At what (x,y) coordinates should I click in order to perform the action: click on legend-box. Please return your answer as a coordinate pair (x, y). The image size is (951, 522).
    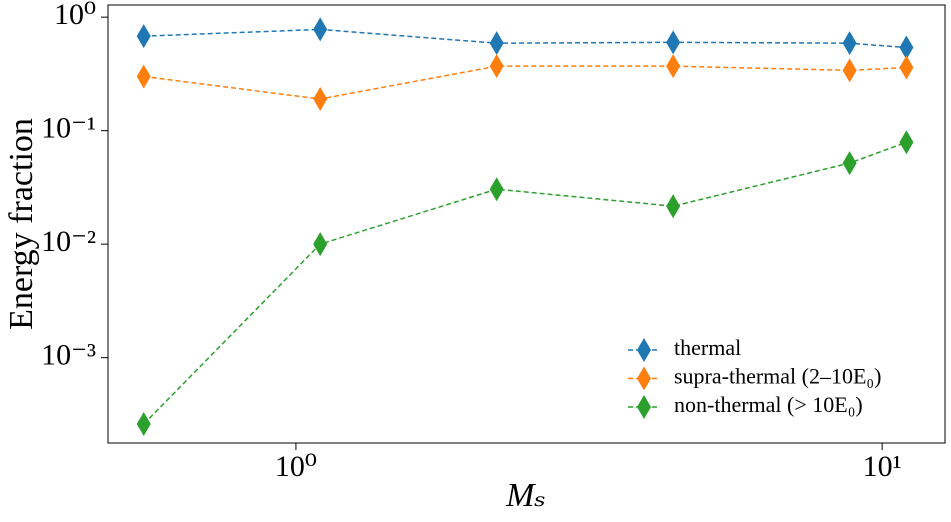
    Looking at the image, I should click on (770, 382).